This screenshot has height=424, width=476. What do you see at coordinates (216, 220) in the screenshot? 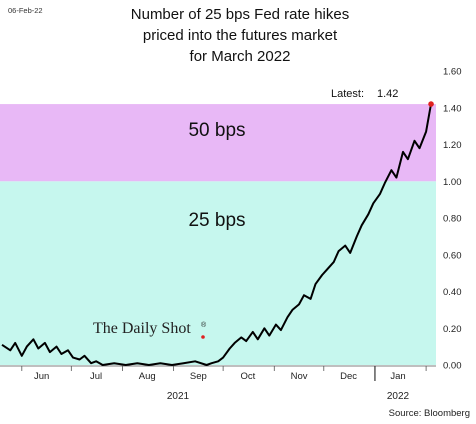
I see `band-label-25-bps: 25 bps` at bounding box center [216, 220].